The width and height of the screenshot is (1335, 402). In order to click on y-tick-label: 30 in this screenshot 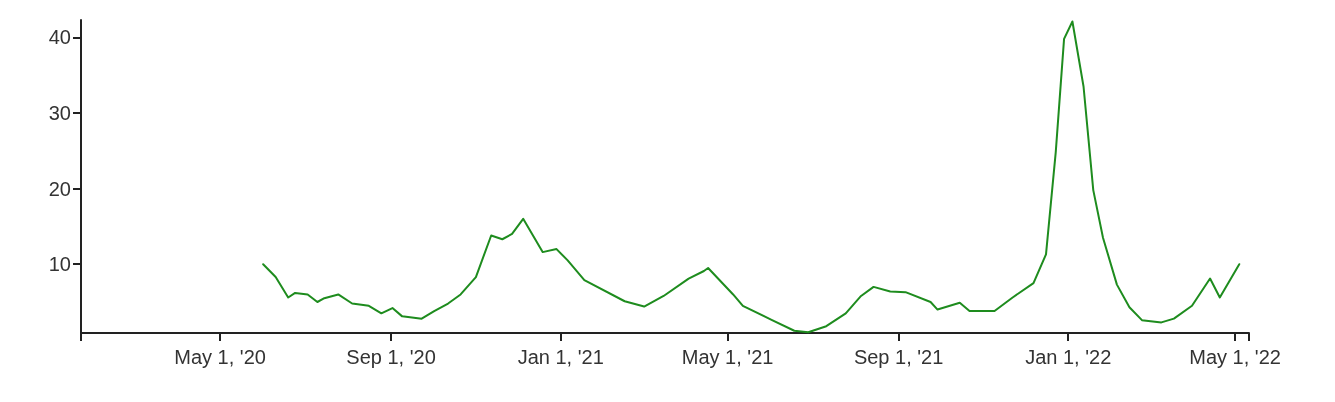, I will do `click(59, 112)`.